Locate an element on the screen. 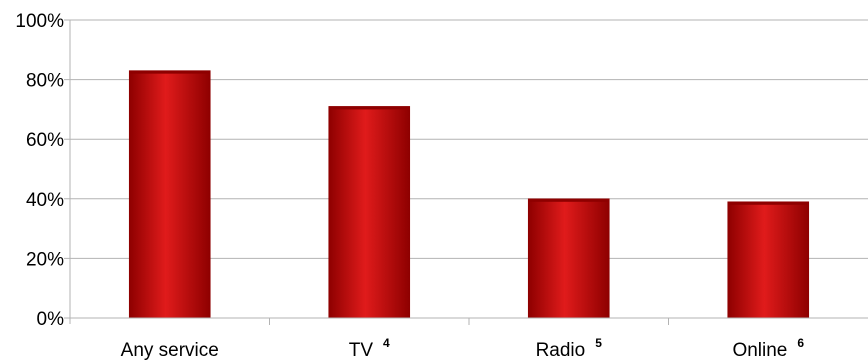  bar-online is located at coordinates (768, 260).